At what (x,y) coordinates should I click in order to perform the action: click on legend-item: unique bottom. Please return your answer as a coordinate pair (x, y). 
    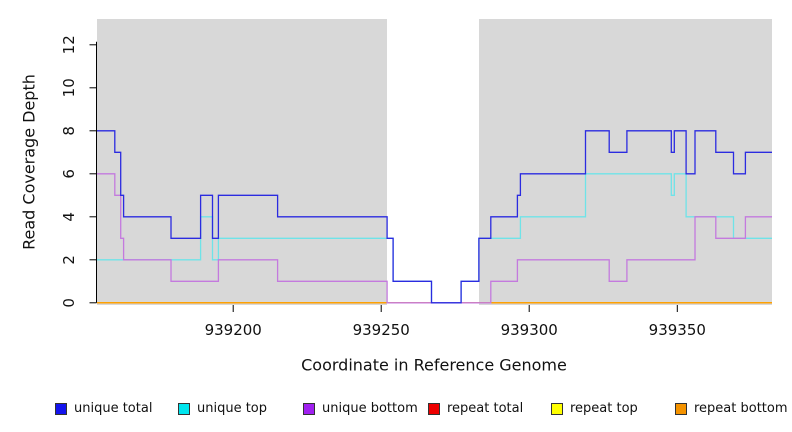
    Looking at the image, I should click on (360, 408).